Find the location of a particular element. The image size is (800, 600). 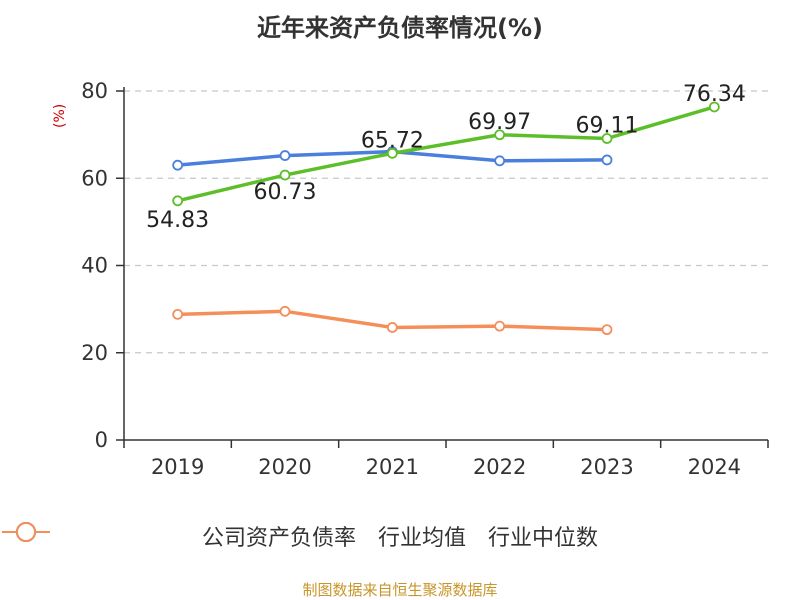

y-tick-label: 20 is located at coordinates (94, 353).